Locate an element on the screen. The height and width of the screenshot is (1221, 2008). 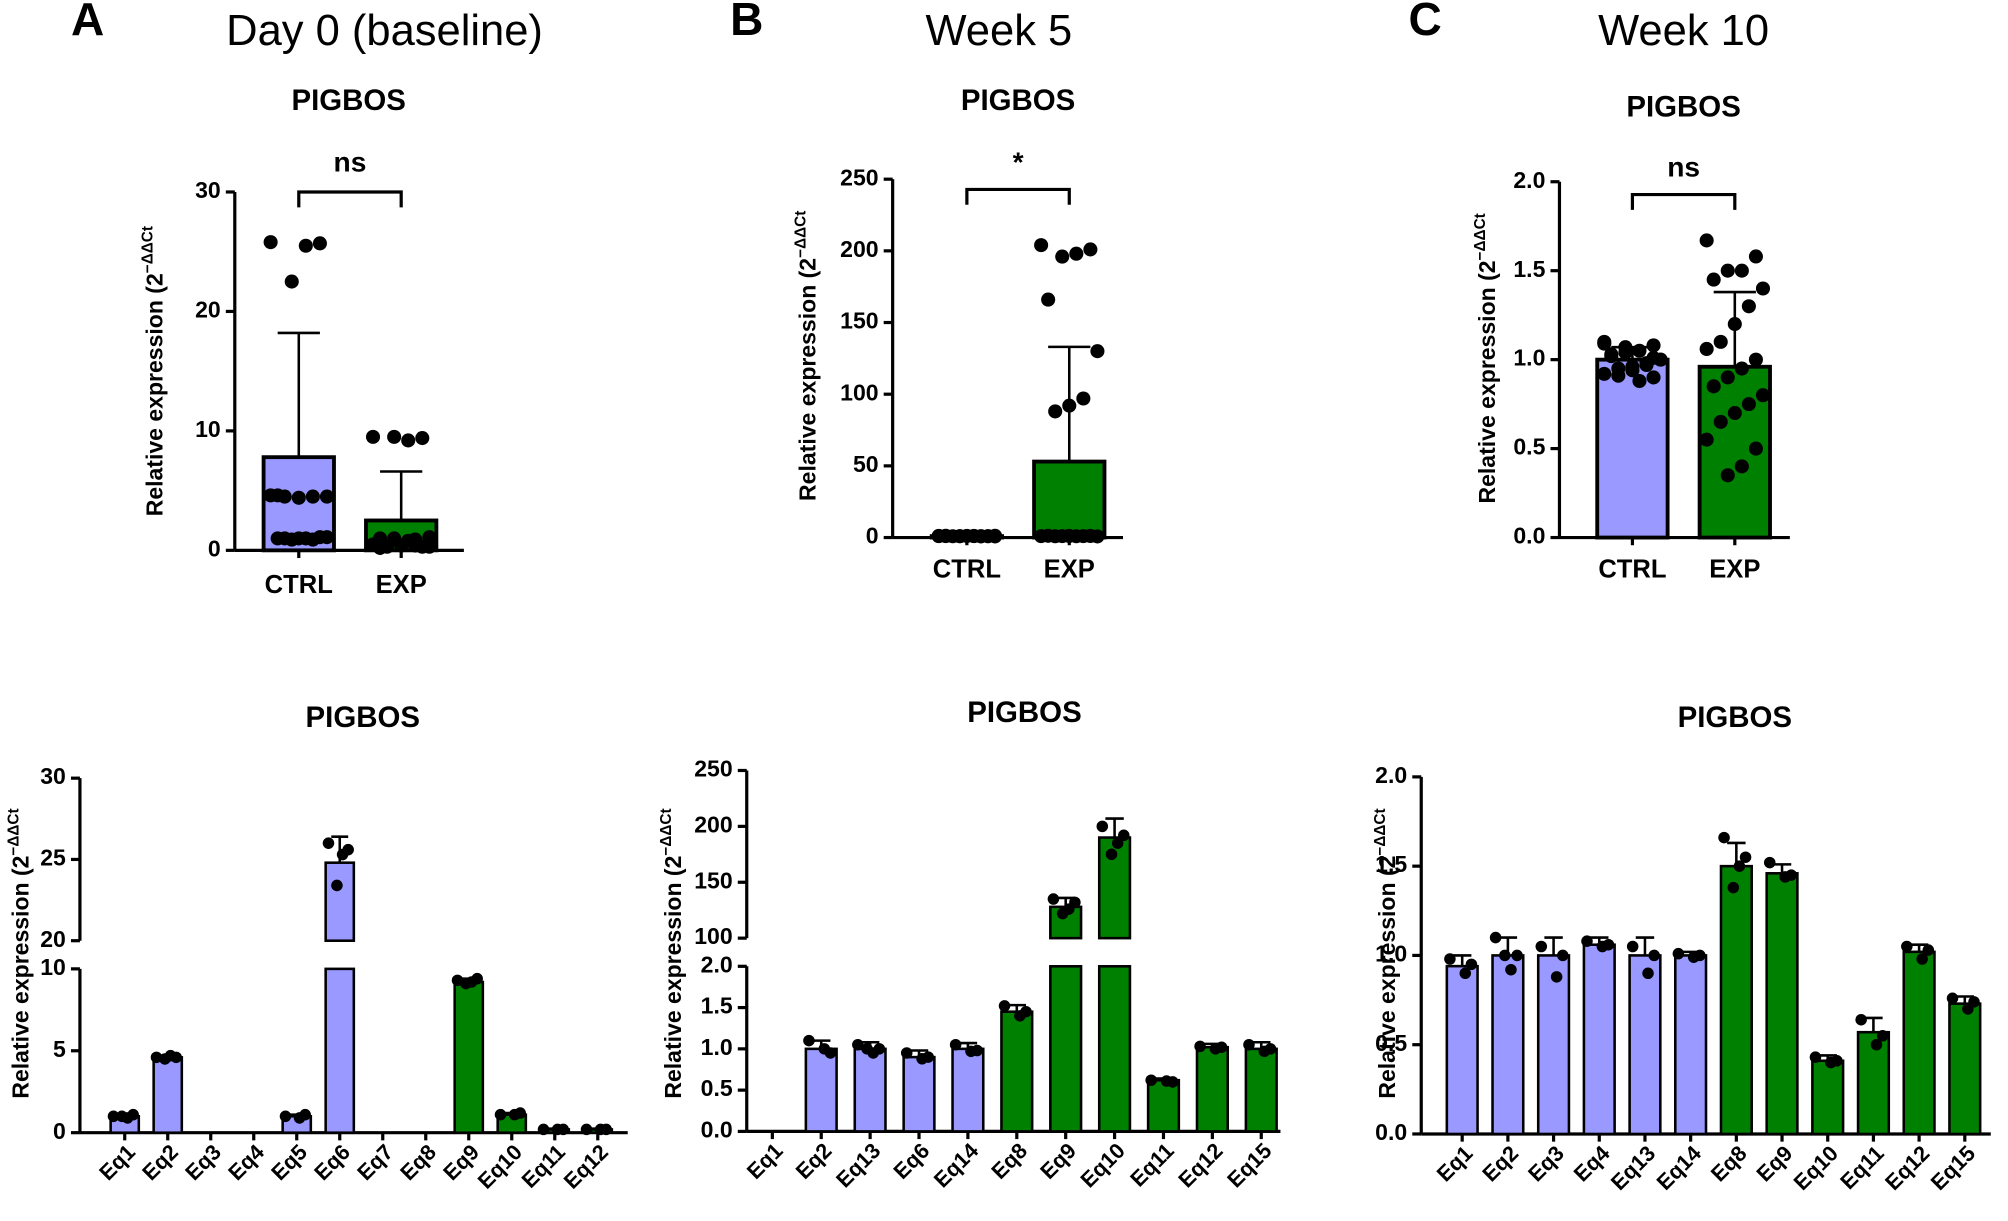
panel-letter: C is located at coordinates (1424, 22).